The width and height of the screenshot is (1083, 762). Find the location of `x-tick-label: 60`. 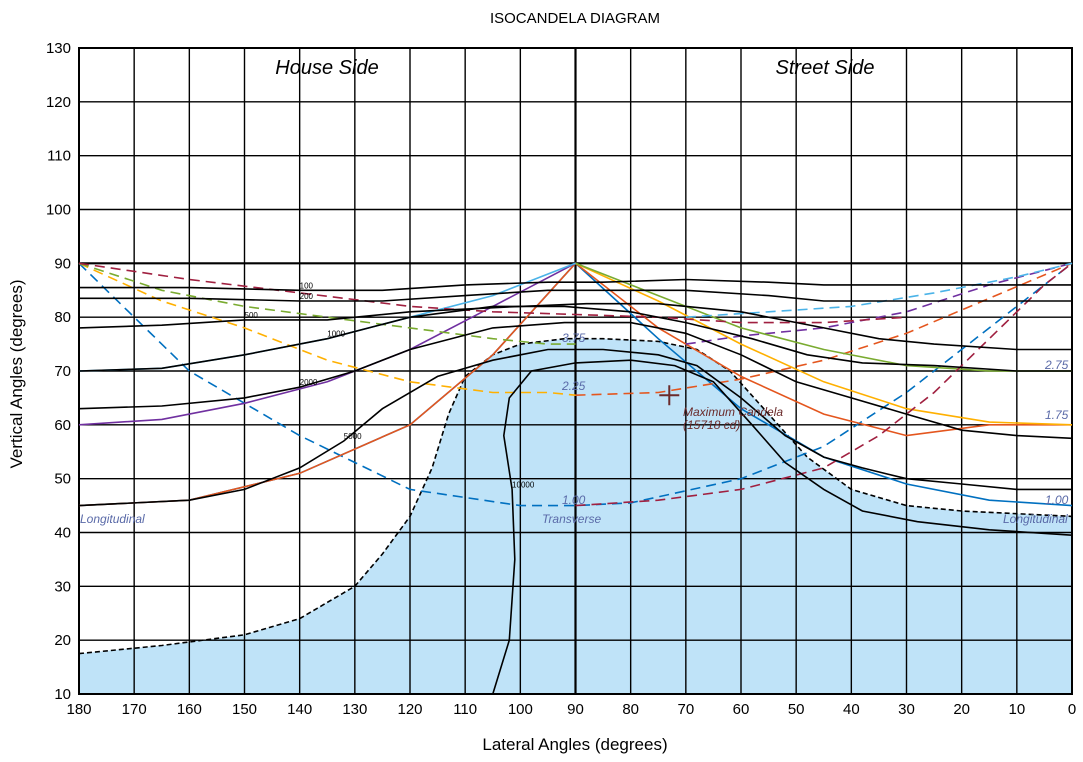

x-tick-label: 60 is located at coordinates (741, 709).